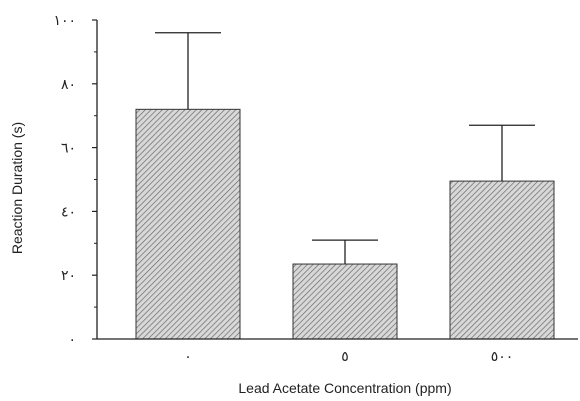 This screenshot has height=401, width=580. What do you see at coordinates (72, 339) in the screenshot?
I see `y-tick-label-0: ٠` at bounding box center [72, 339].